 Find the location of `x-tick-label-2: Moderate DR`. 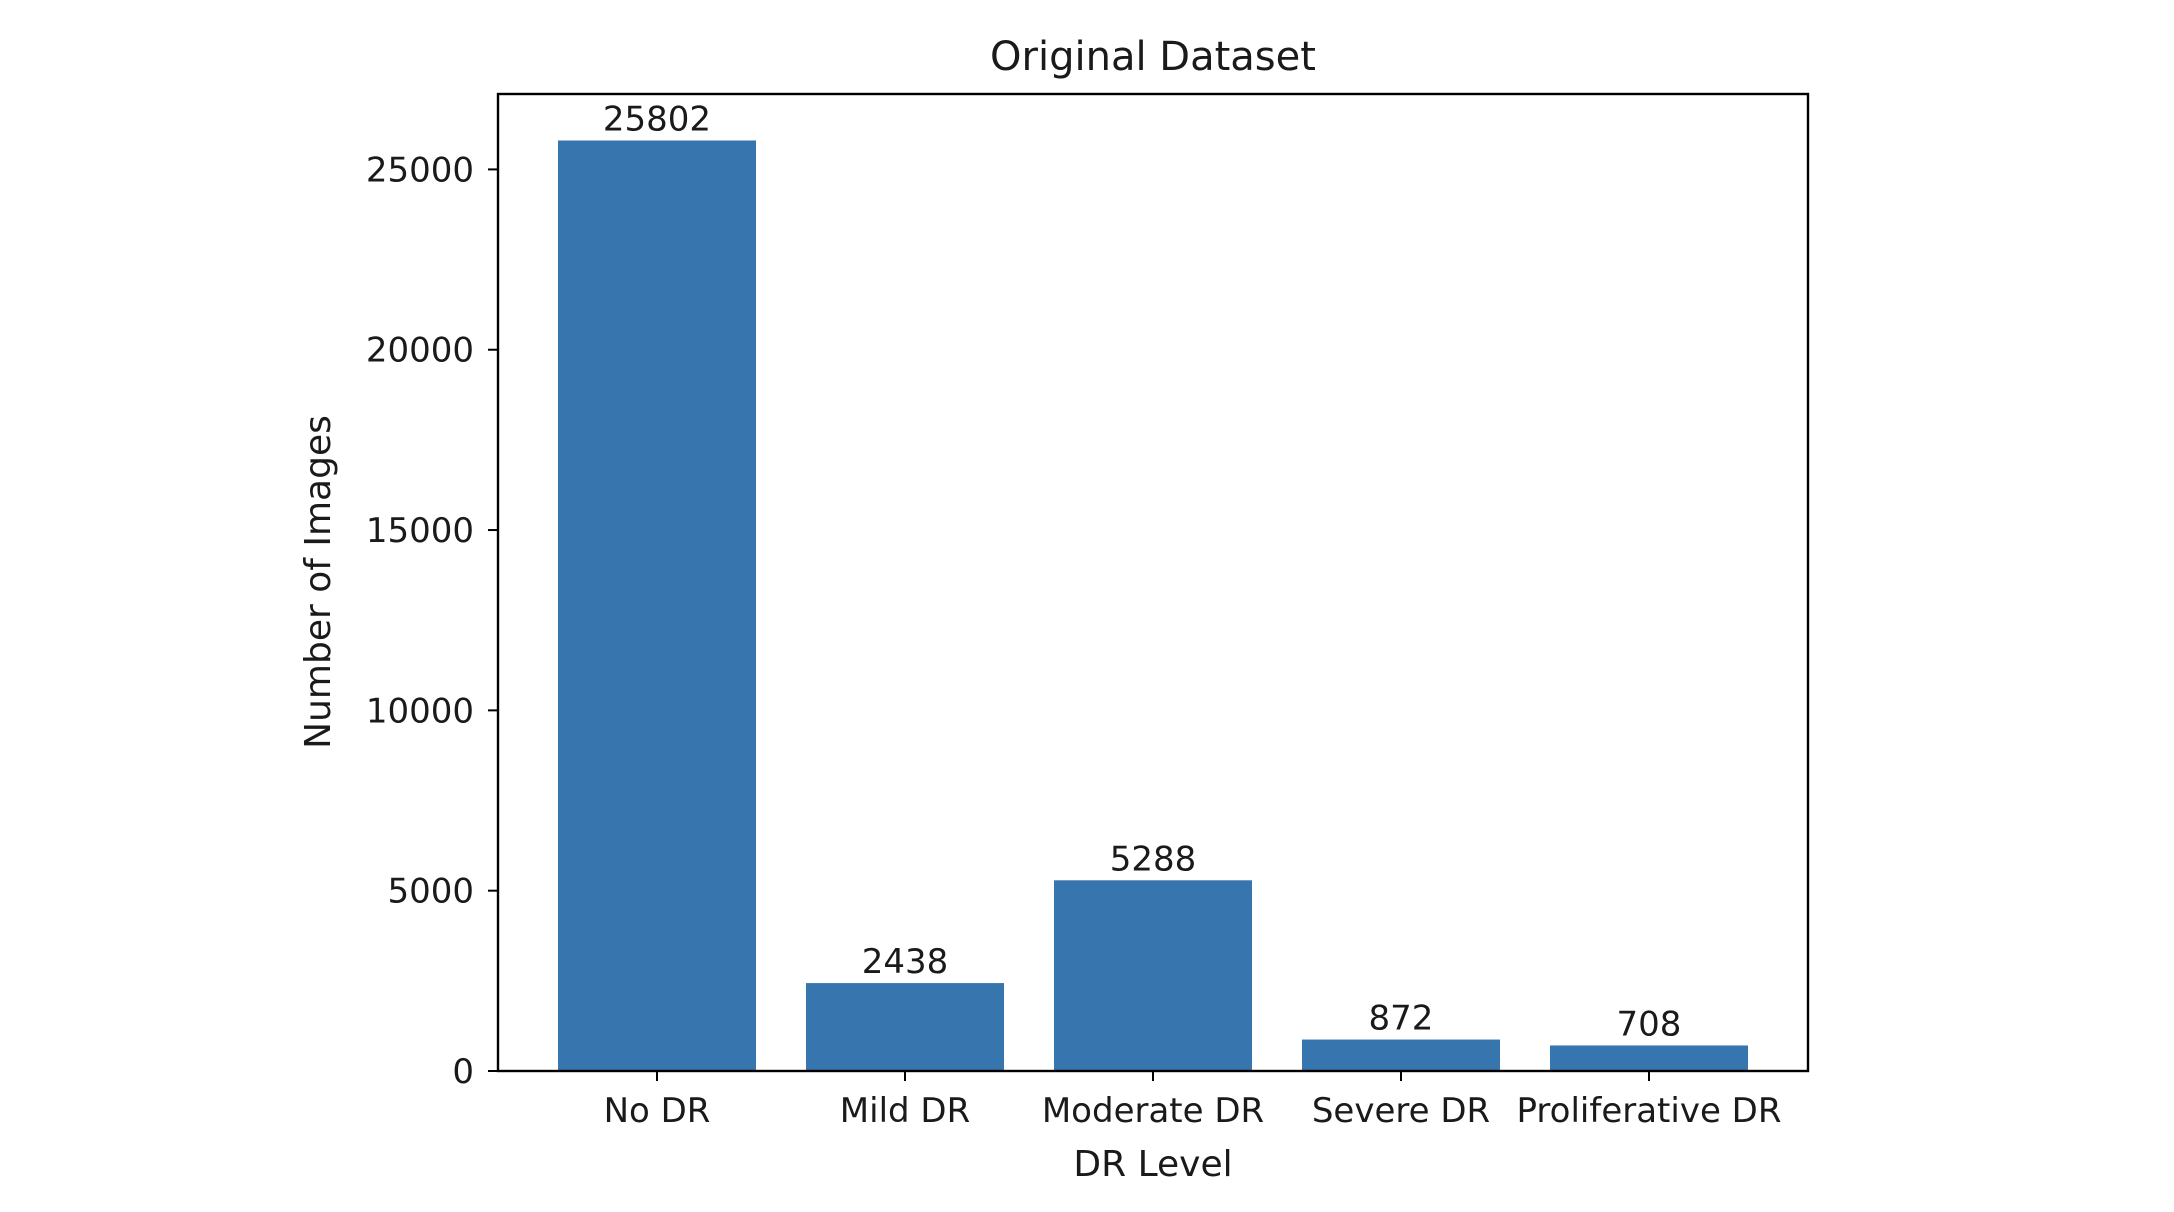

x-tick-label-2: Moderate DR is located at coordinates (1153, 1111).